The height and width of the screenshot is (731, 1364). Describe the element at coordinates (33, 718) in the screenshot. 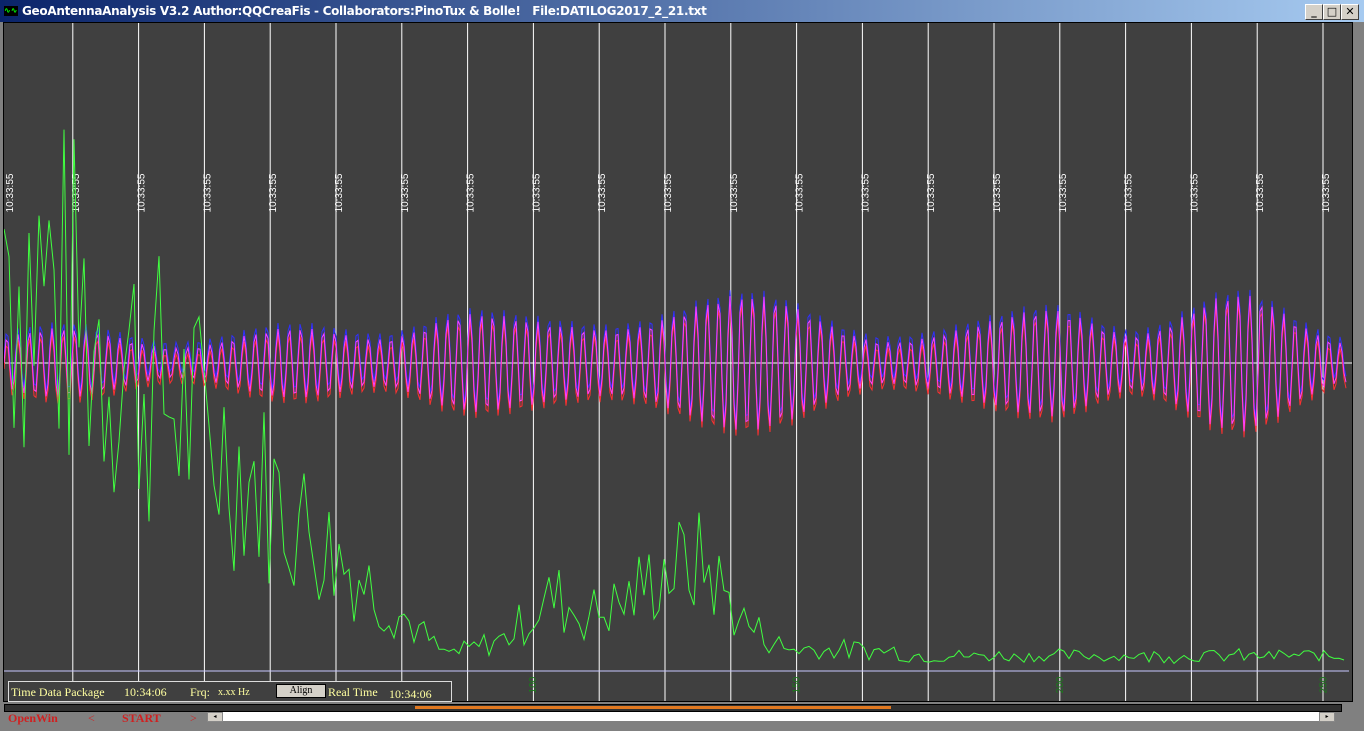

I see `openwin-button: OpenWin` at that location.